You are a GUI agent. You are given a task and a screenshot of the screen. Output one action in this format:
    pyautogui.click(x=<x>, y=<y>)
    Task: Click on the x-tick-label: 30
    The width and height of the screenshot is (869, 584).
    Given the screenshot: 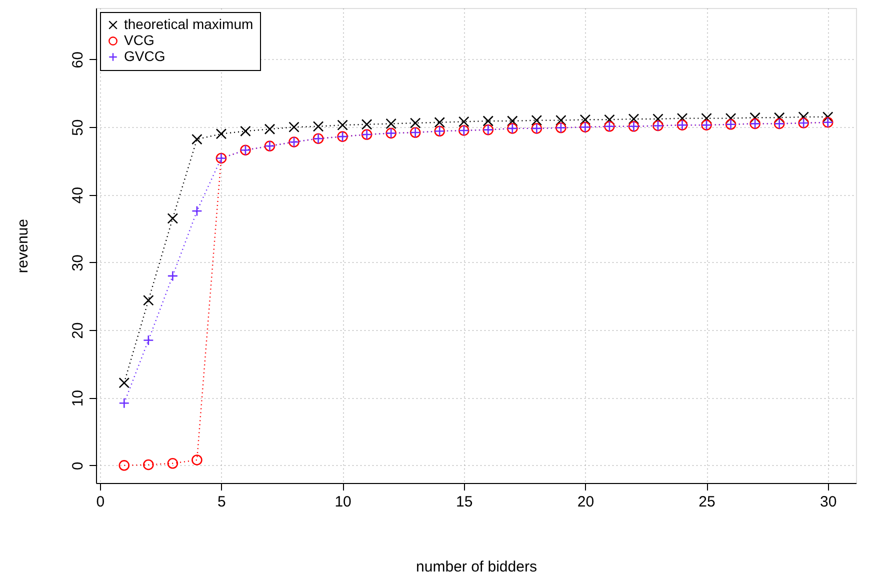 What is the action you would take?
    pyautogui.click(x=828, y=502)
    